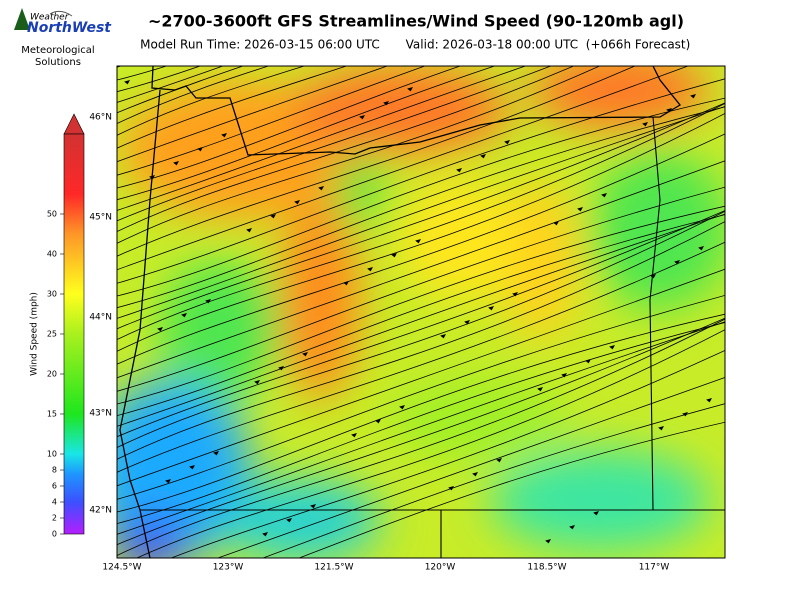  I want to click on lat-label: 44°N, so click(100, 318).